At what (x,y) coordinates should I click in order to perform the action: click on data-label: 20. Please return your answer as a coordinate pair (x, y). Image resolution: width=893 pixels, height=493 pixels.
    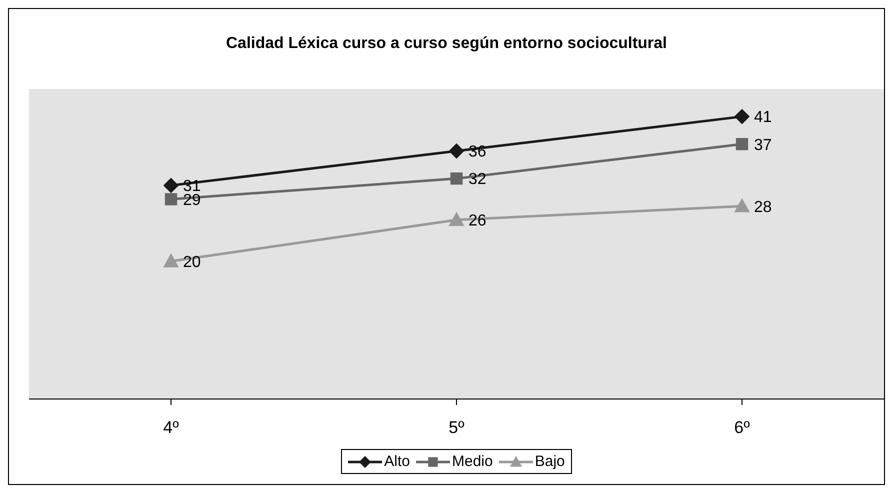
    Looking at the image, I should click on (192, 262).